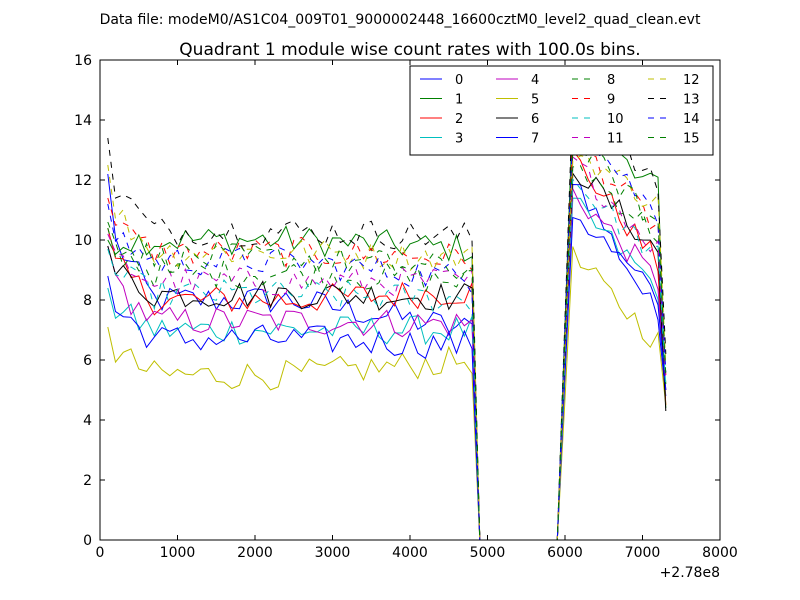 Image resolution: width=800 pixels, height=600 pixels. I want to click on legend-label: 0, so click(459, 80).